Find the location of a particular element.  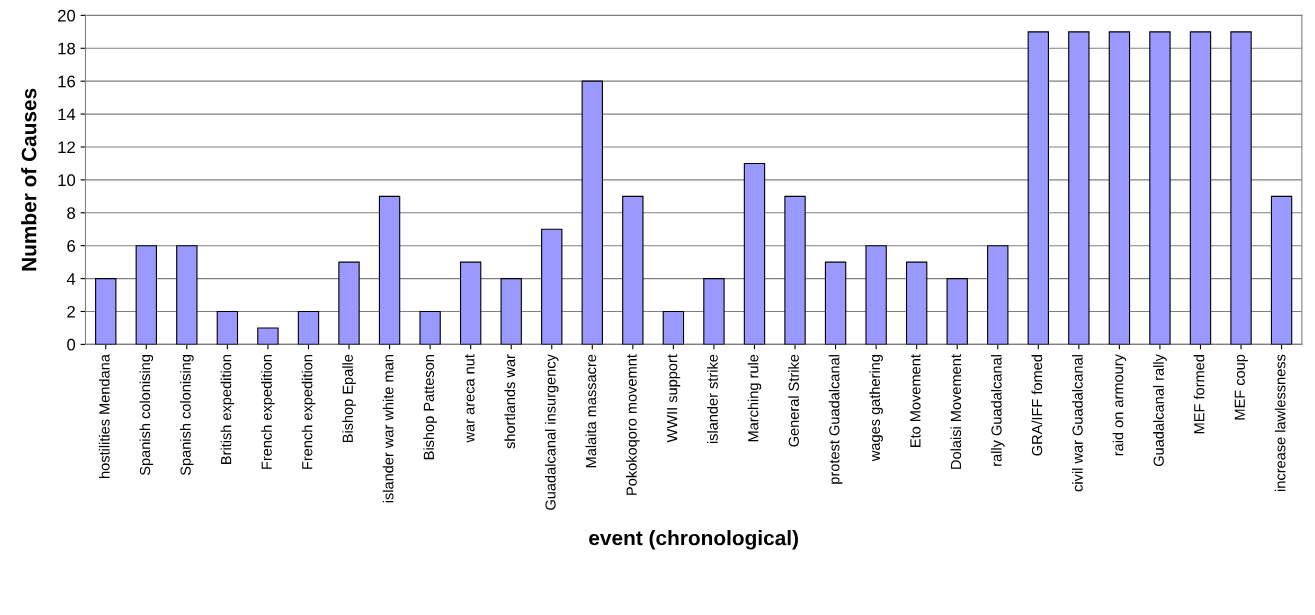

x-tick-label: shortlands war is located at coordinates (510, 401).